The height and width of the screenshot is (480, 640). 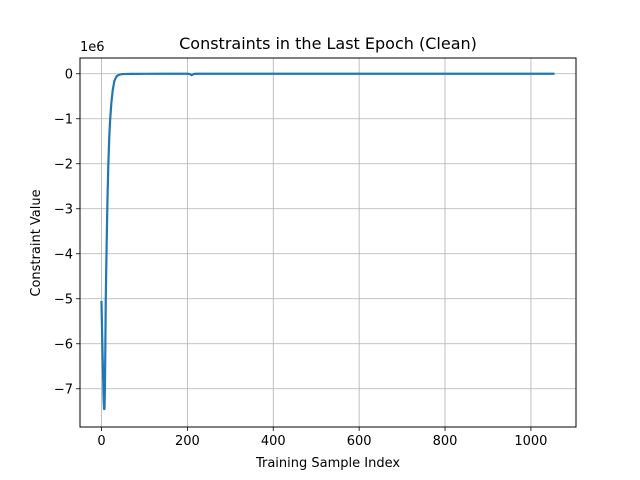 What do you see at coordinates (63, 119) in the screenshot?
I see `y-tick-label: −1` at bounding box center [63, 119].